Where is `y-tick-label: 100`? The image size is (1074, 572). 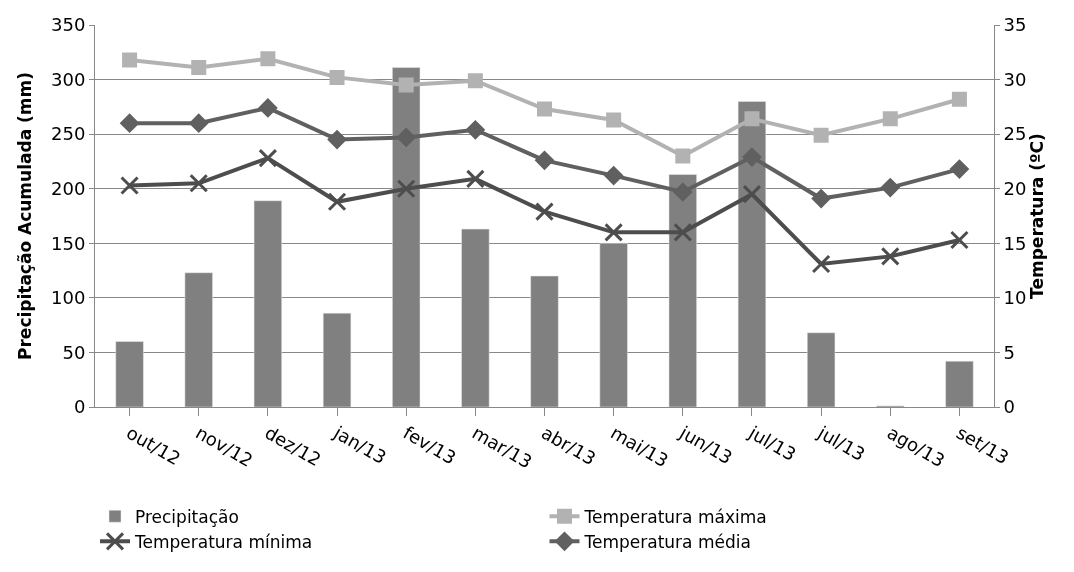 y-tick-label: 100 is located at coordinates (68, 298).